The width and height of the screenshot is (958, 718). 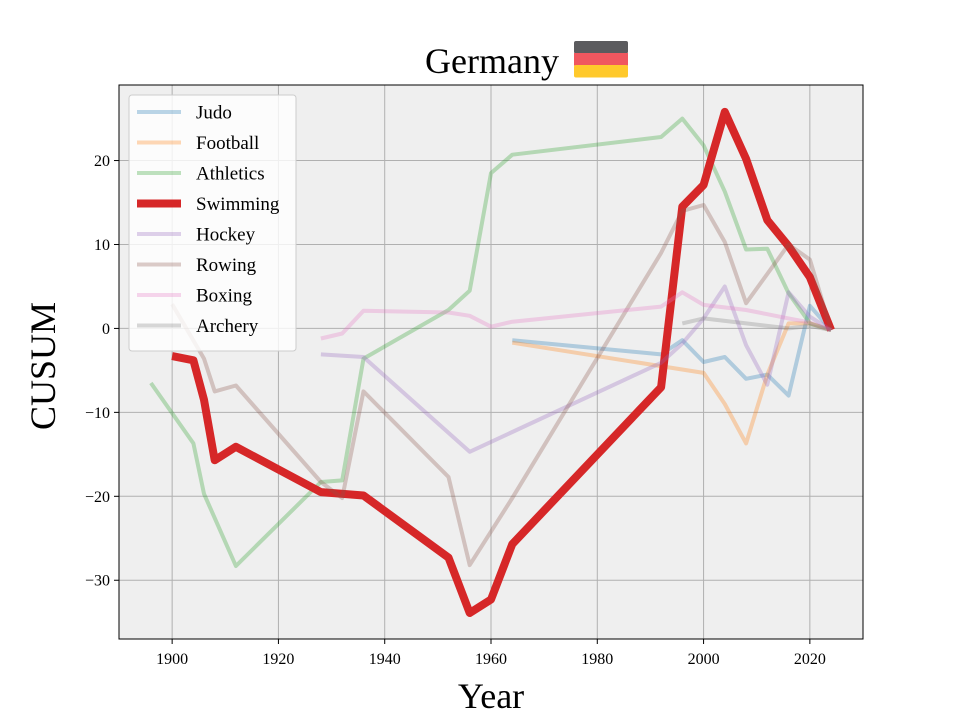 What do you see at coordinates (491, 696) in the screenshot?
I see `x-axis-label: Year` at bounding box center [491, 696].